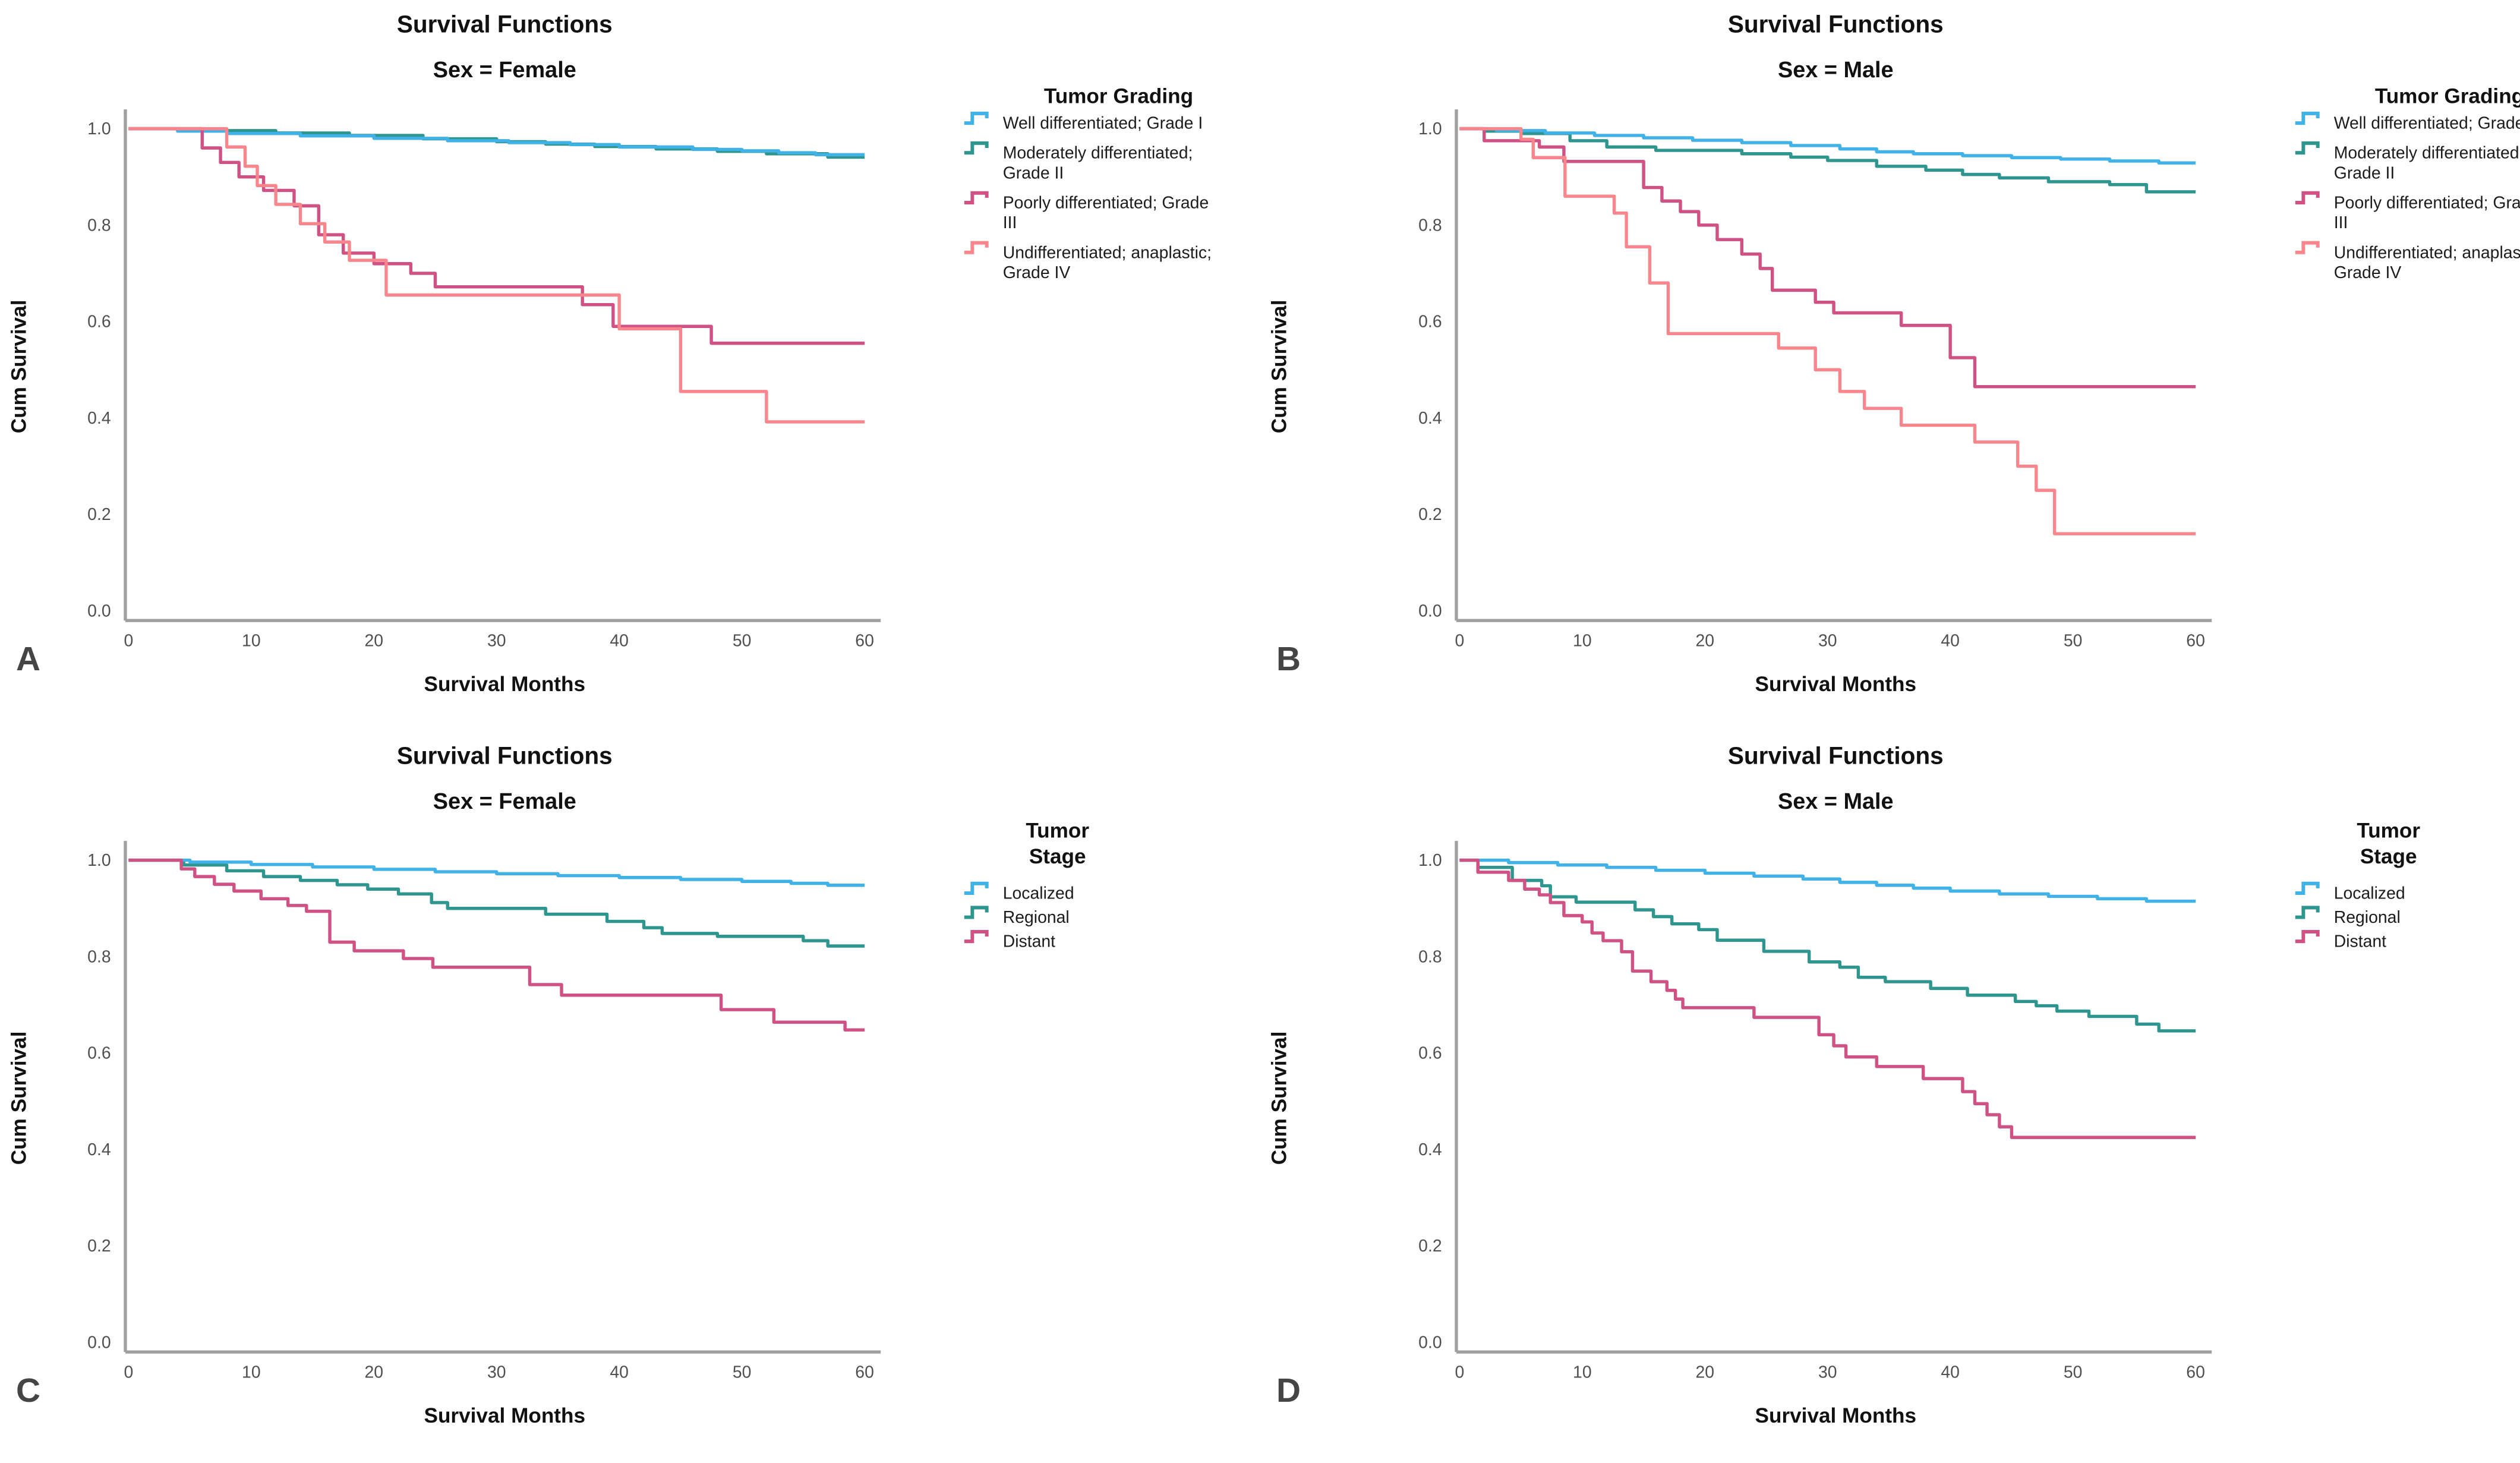 The height and width of the screenshot is (1463, 2520). What do you see at coordinates (1103, 123) in the screenshot?
I see `legend-entry-label: Well differentiated; Grade I` at bounding box center [1103, 123].